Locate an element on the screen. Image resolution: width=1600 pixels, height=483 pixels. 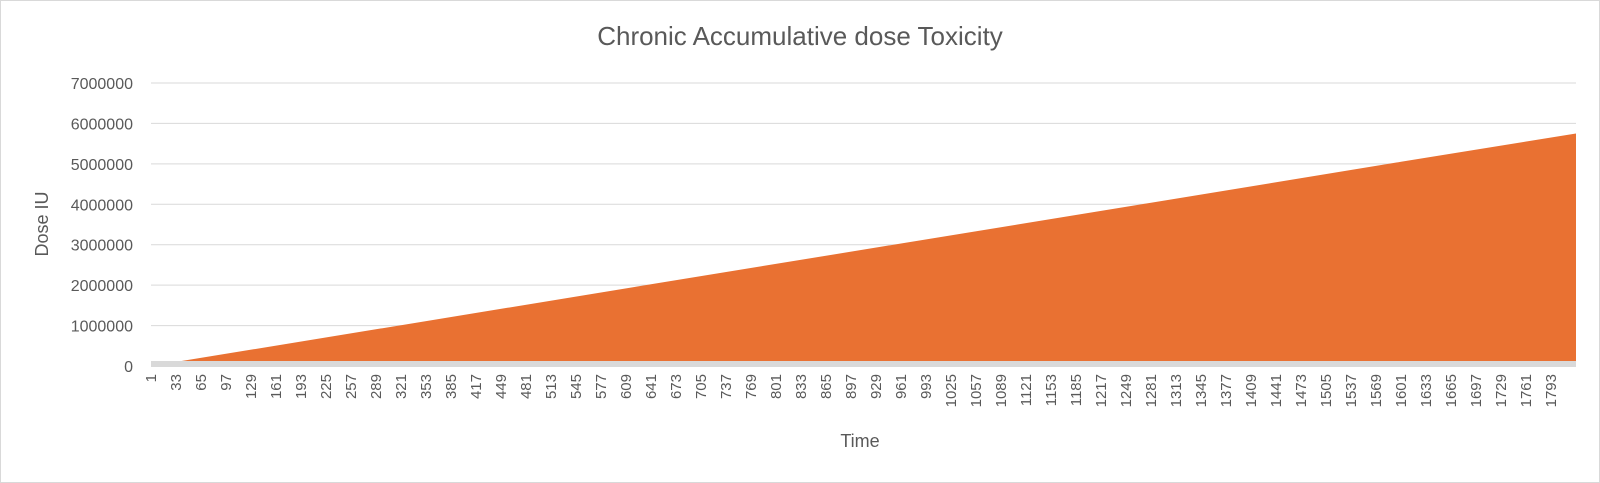
x-tick-label: 481 is located at coordinates (526, 386).